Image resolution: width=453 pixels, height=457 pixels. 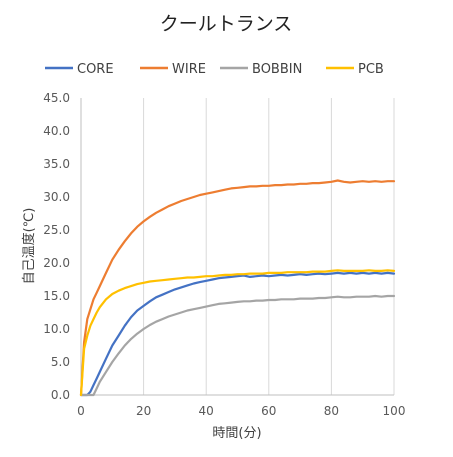 I want to click on y-tick-label: 30.0, so click(x=56, y=197).